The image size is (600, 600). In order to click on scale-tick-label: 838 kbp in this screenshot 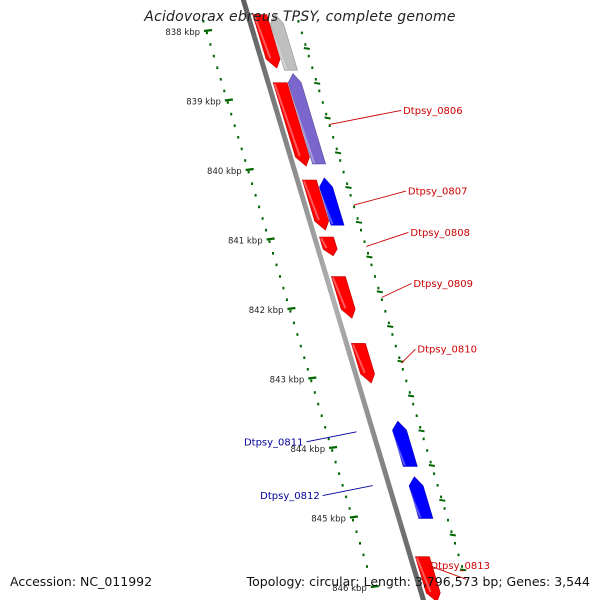, I will do `click(182, 33)`.